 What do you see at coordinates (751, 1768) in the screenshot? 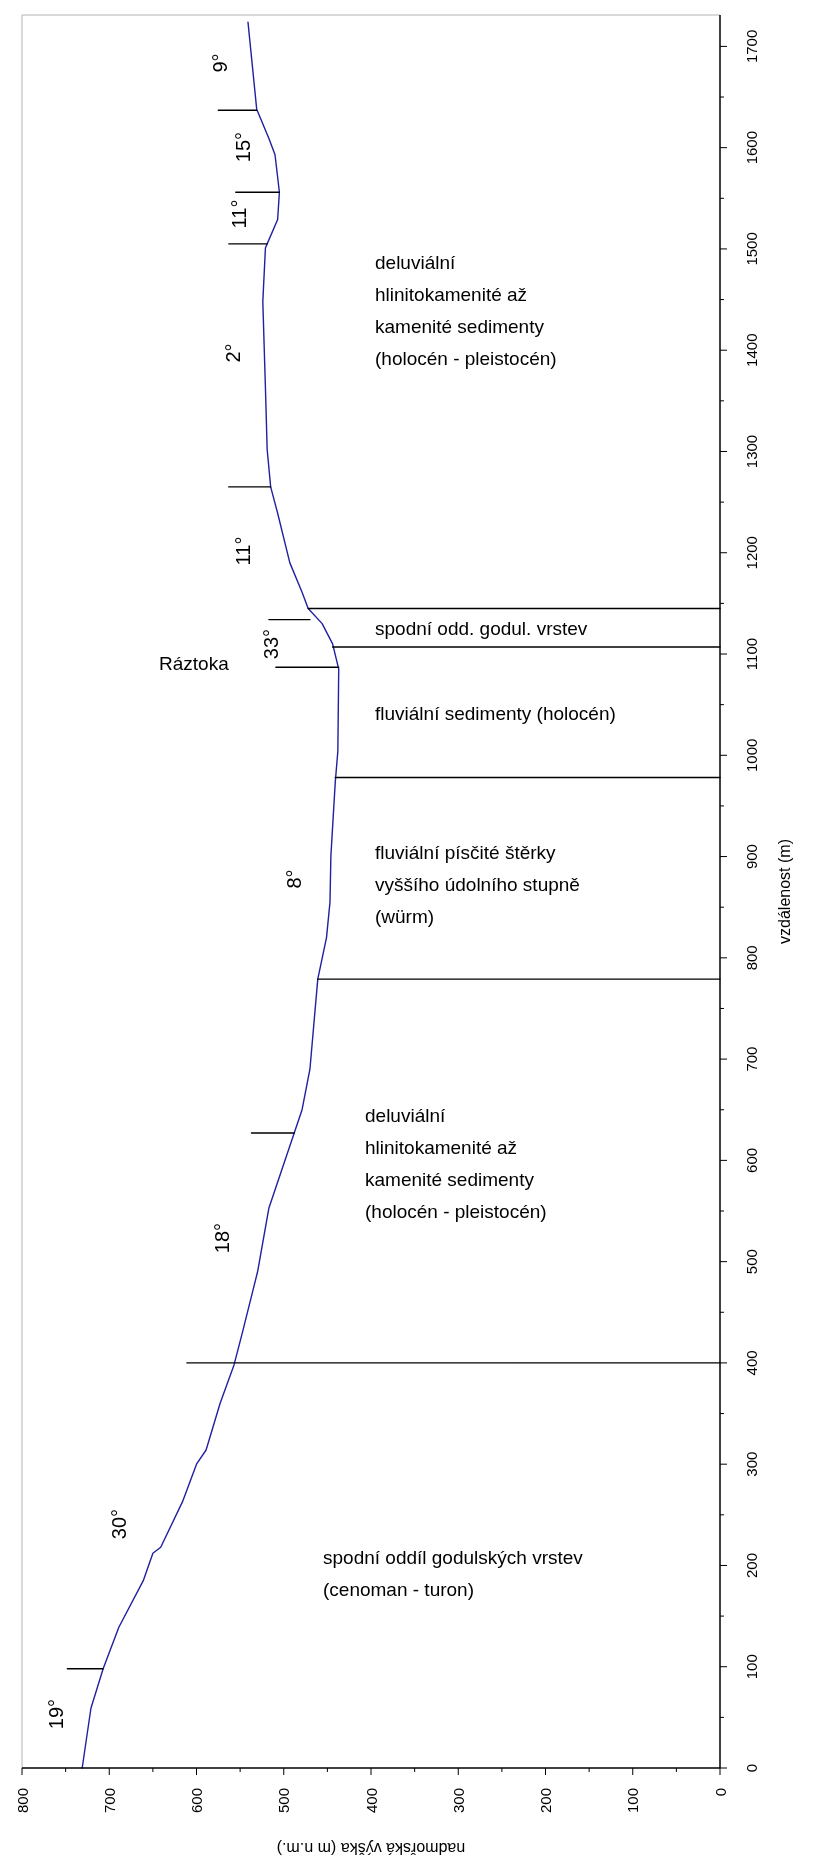
I see `y-tick-label: 0` at bounding box center [751, 1768].